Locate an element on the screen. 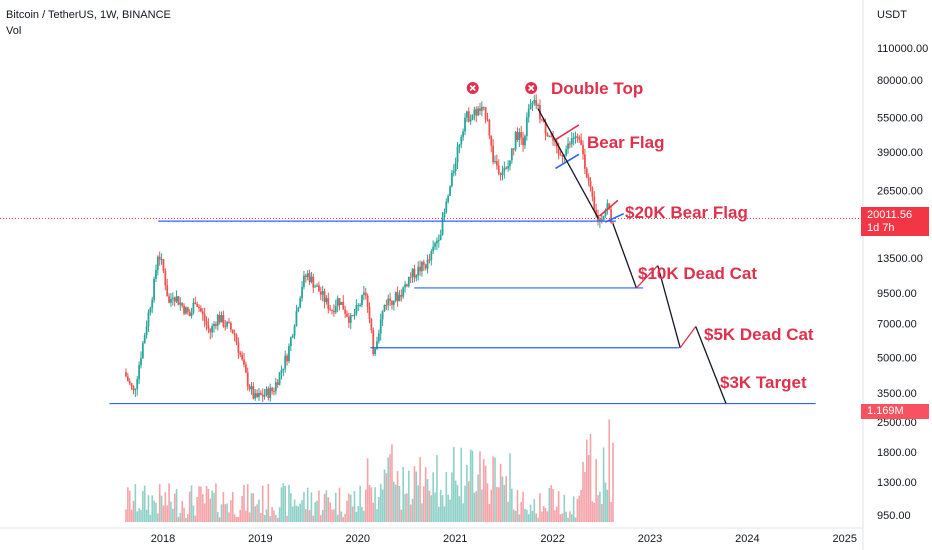  time-tick-label: 2020 is located at coordinates (358, 539).